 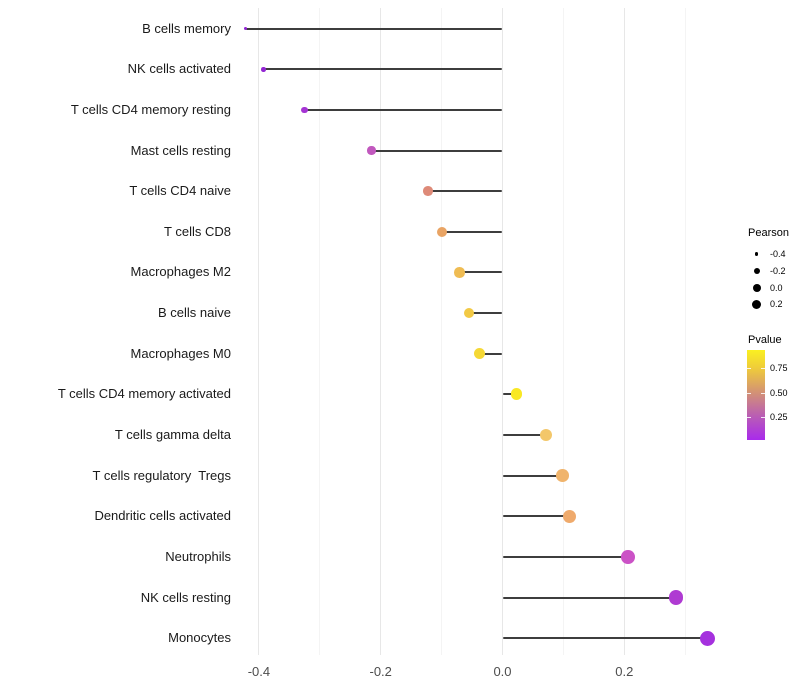 I want to click on y-axis-label: Monocytes, so click(x=199, y=638).